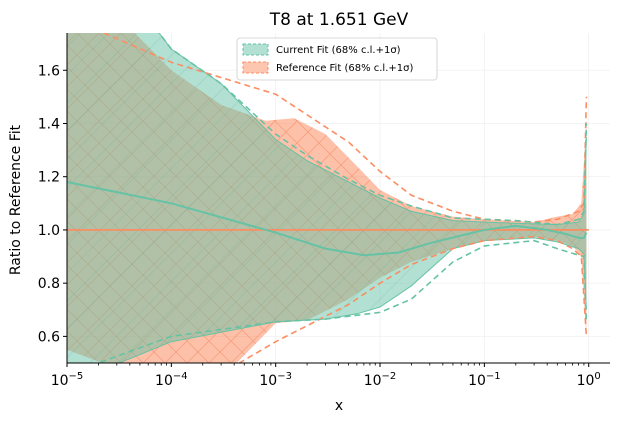 The image size is (619, 423). What do you see at coordinates (49, 71) in the screenshot?
I see `y-tick-label-5: 1.6` at bounding box center [49, 71].